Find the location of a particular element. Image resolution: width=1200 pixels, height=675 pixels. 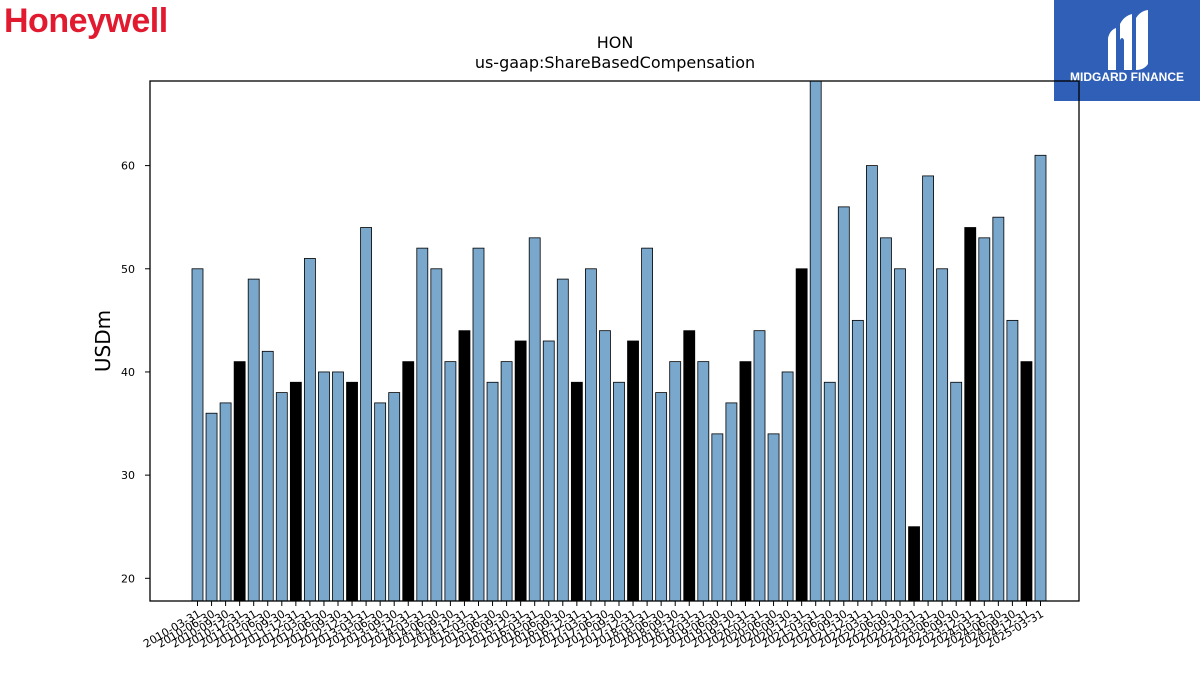

y-axis-ticks: 20 30 40 50 60 is located at coordinates (135, 372).